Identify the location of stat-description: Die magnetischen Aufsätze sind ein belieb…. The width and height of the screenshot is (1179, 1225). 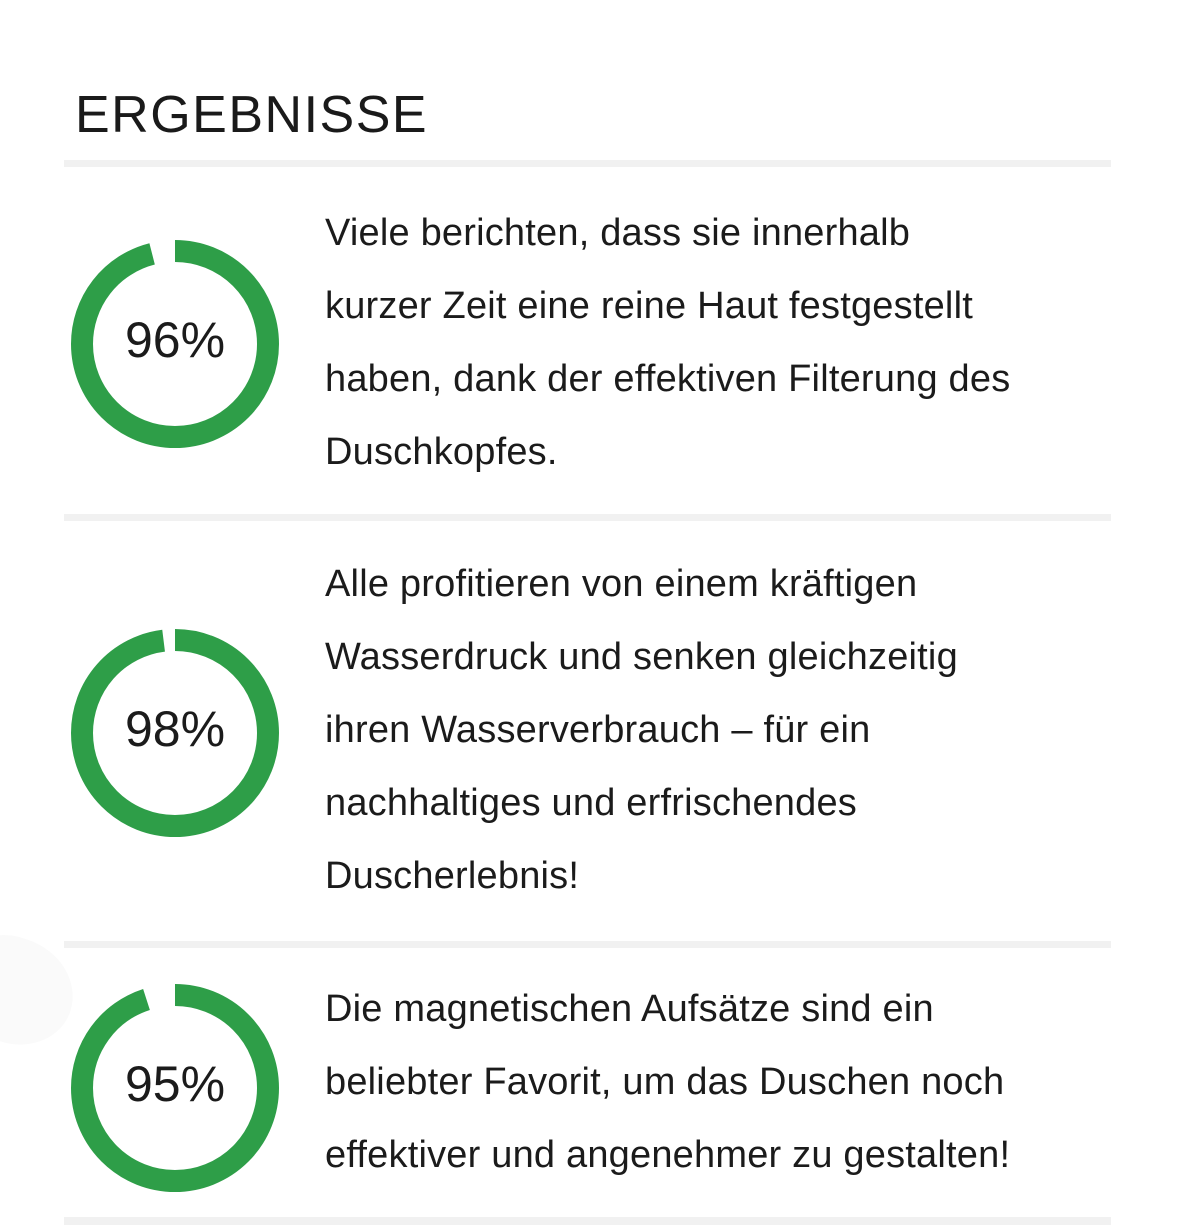
(720, 1082).